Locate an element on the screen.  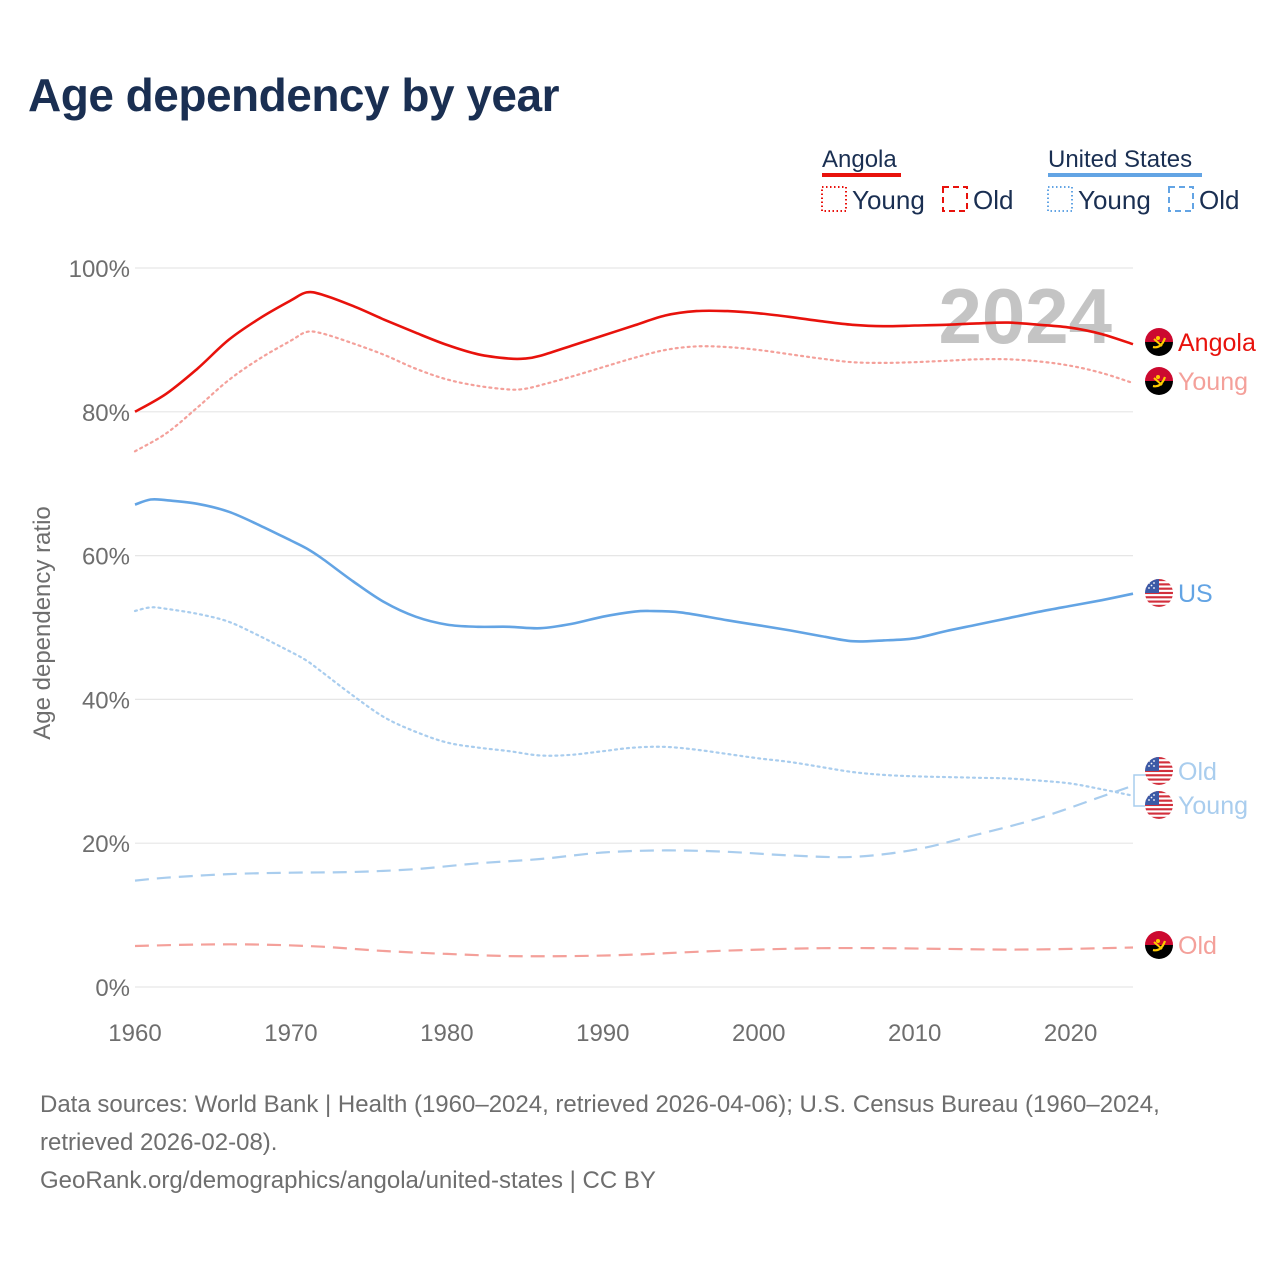
year-overlay: 2024 is located at coordinates (1025, 316).